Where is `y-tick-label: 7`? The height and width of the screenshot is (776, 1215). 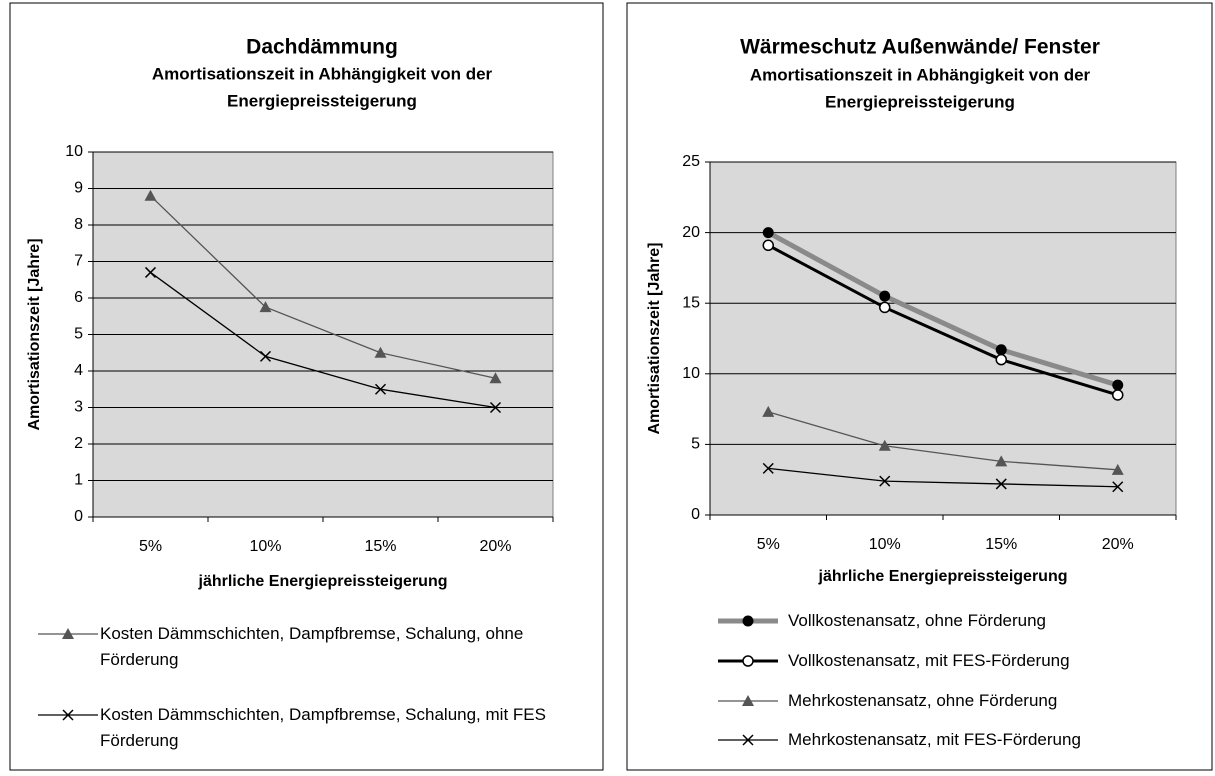
y-tick-label: 7 is located at coordinates (78, 261).